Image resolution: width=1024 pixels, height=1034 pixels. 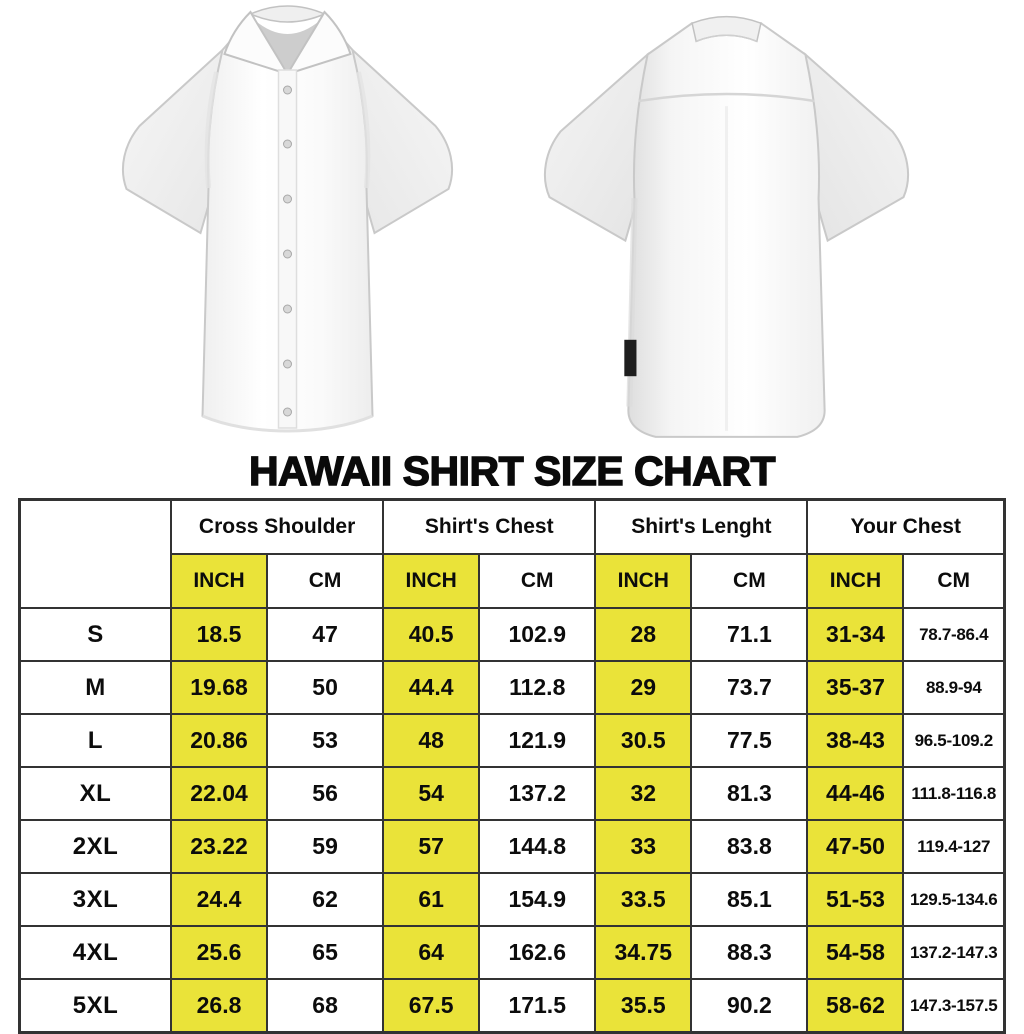 I want to click on shirts-lenght-inch: 35.5, so click(x=643, y=1006).